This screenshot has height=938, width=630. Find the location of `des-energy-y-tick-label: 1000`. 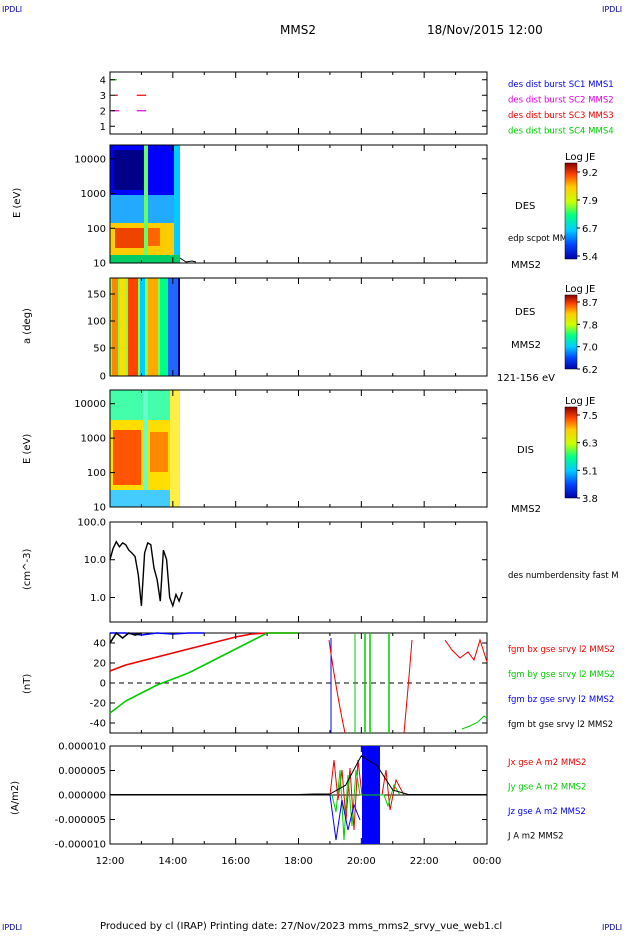

des-energy-y-tick-label: 1000 is located at coordinates (93, 194).